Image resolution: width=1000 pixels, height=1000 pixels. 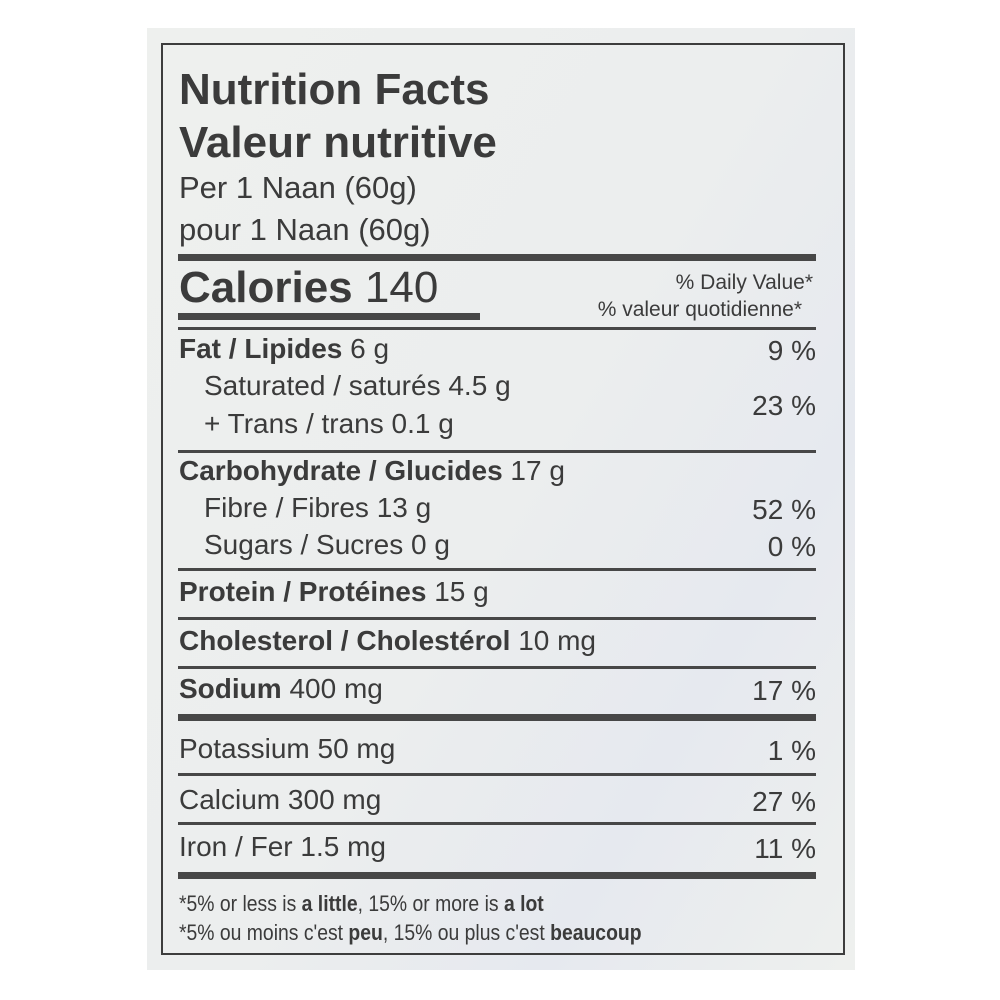 What do you see at coordinates (791, 546) in the screenshot?
I see `dv-sugars: 0 %` at bounding box center [791, 546].